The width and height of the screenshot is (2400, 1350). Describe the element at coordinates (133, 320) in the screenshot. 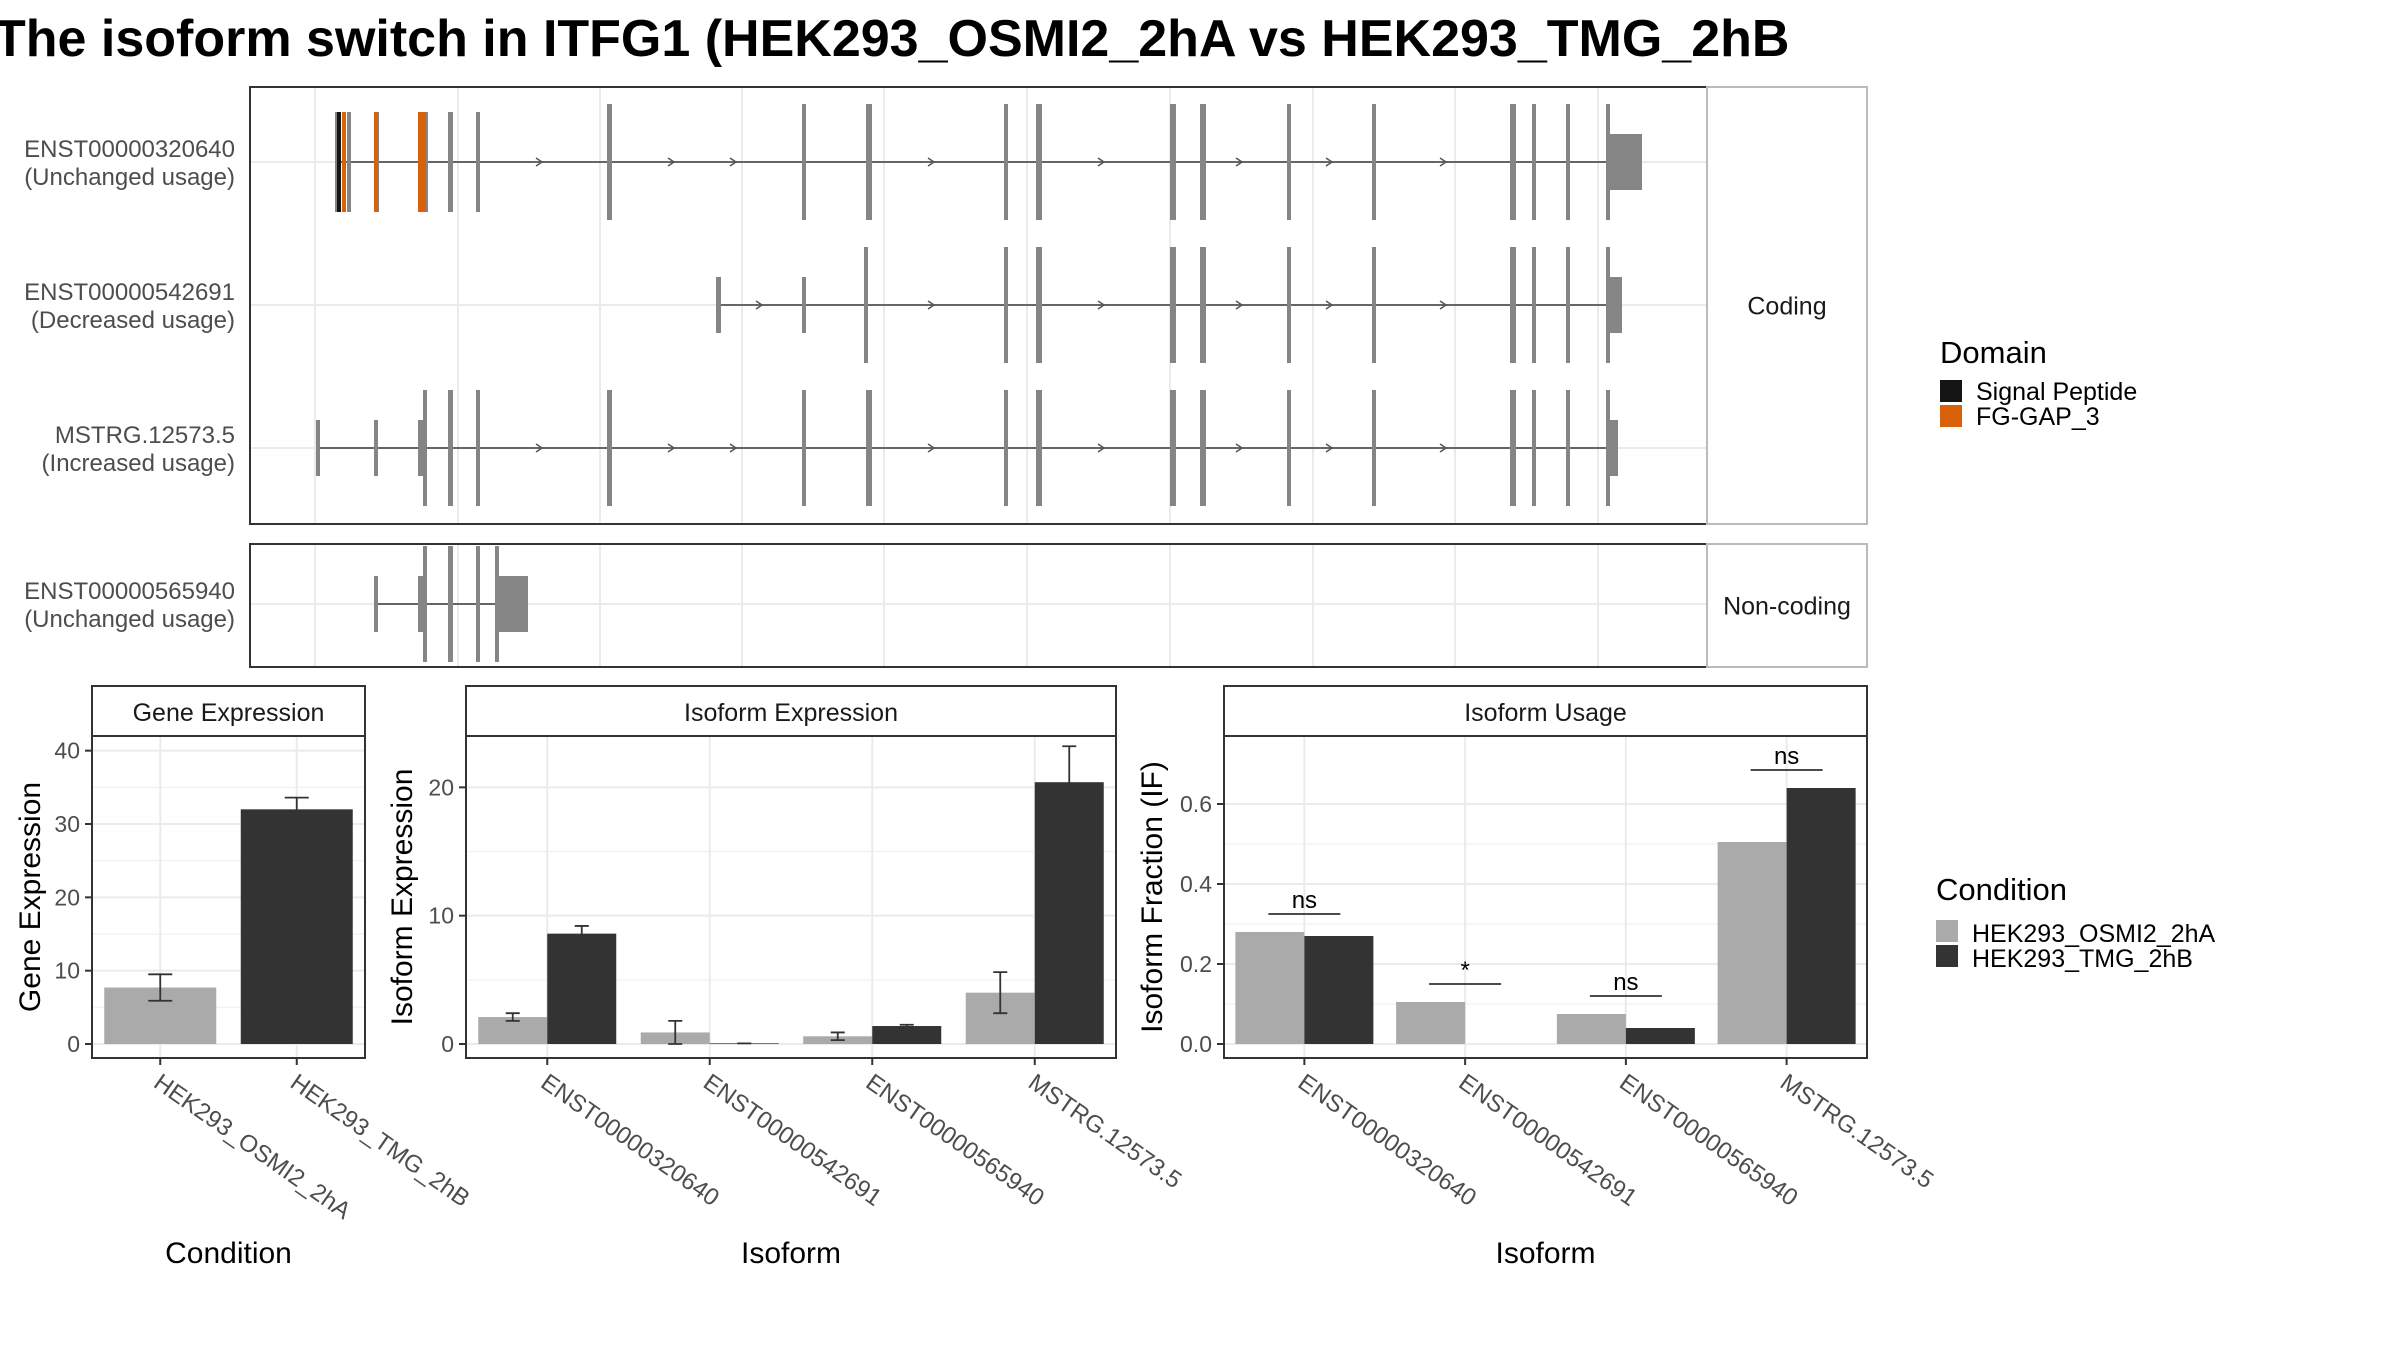

I see `isoform-status-label: (Decreased usage)` at that location.